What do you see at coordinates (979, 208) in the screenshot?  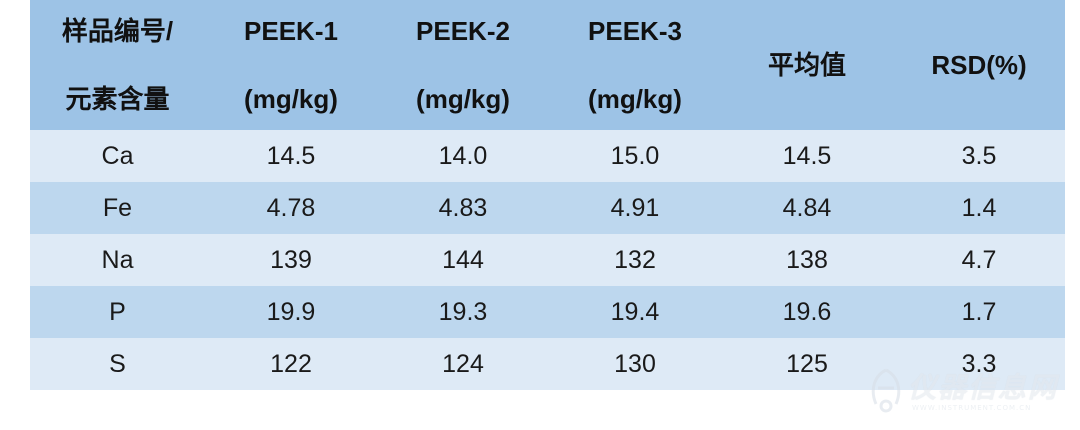 I see `cell-rsd: 1.4` at bounding box center [979, 208].